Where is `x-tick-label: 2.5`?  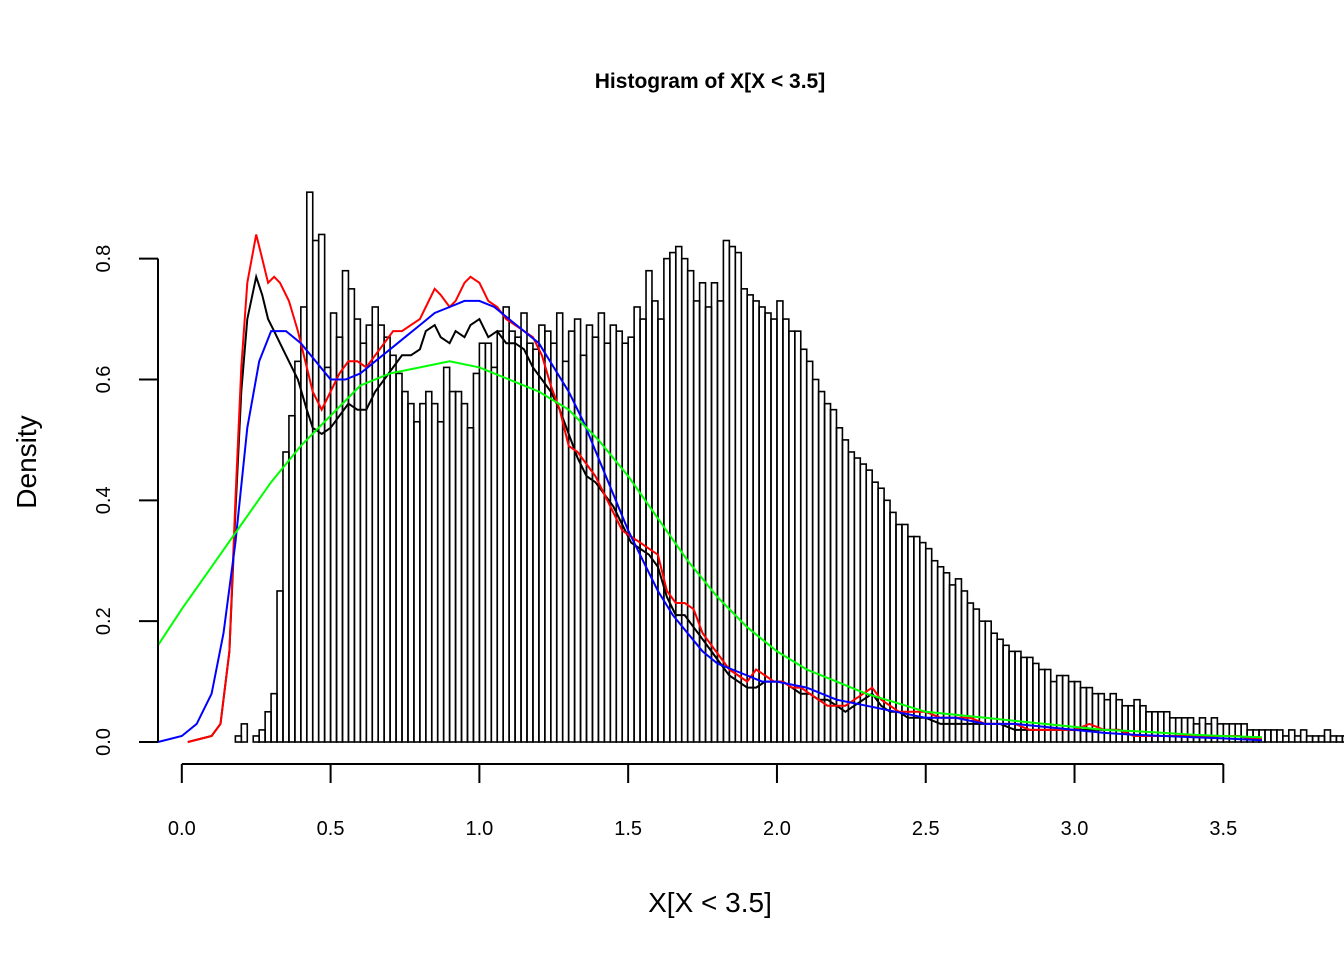 x-tick-label: 2.5 is located at coordinates (926, 829).